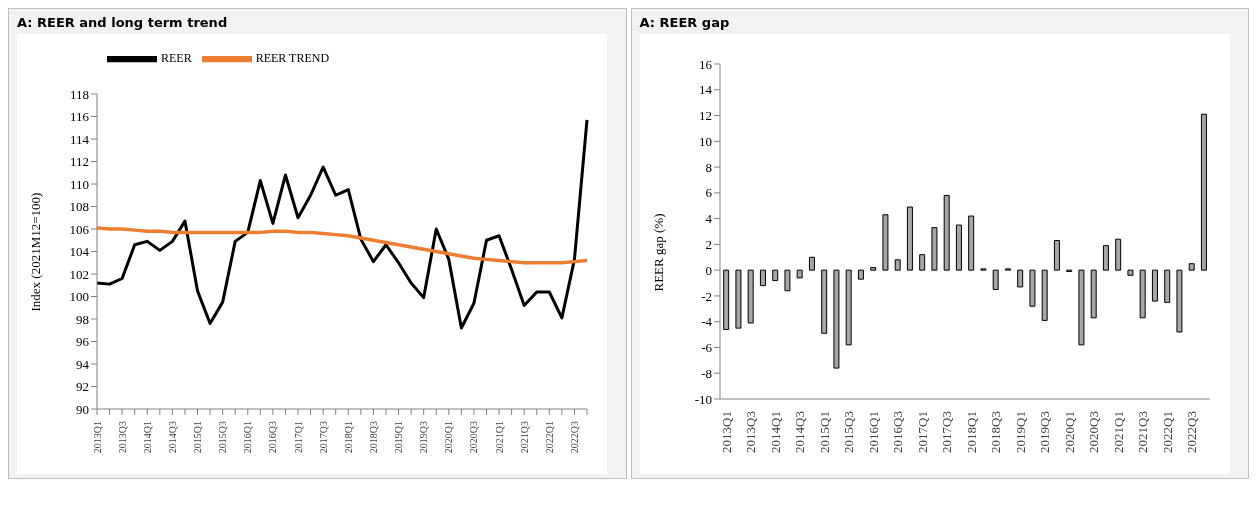 This screenshot has width=1257, height=510. I want to click on y-tick-label: 4, so click(708, 219).